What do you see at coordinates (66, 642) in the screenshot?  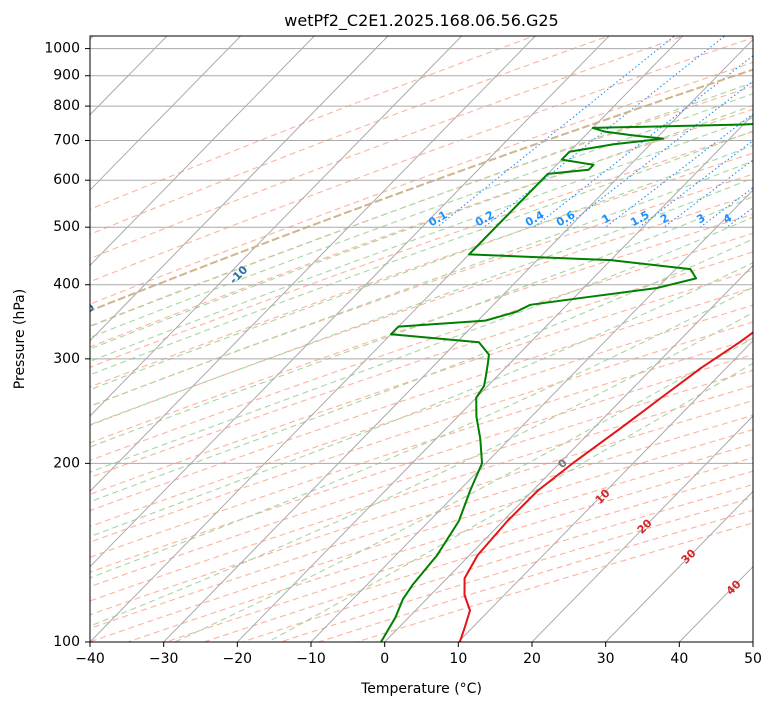 I see `y-tick-label: 100` at bounding box center [66, 642].